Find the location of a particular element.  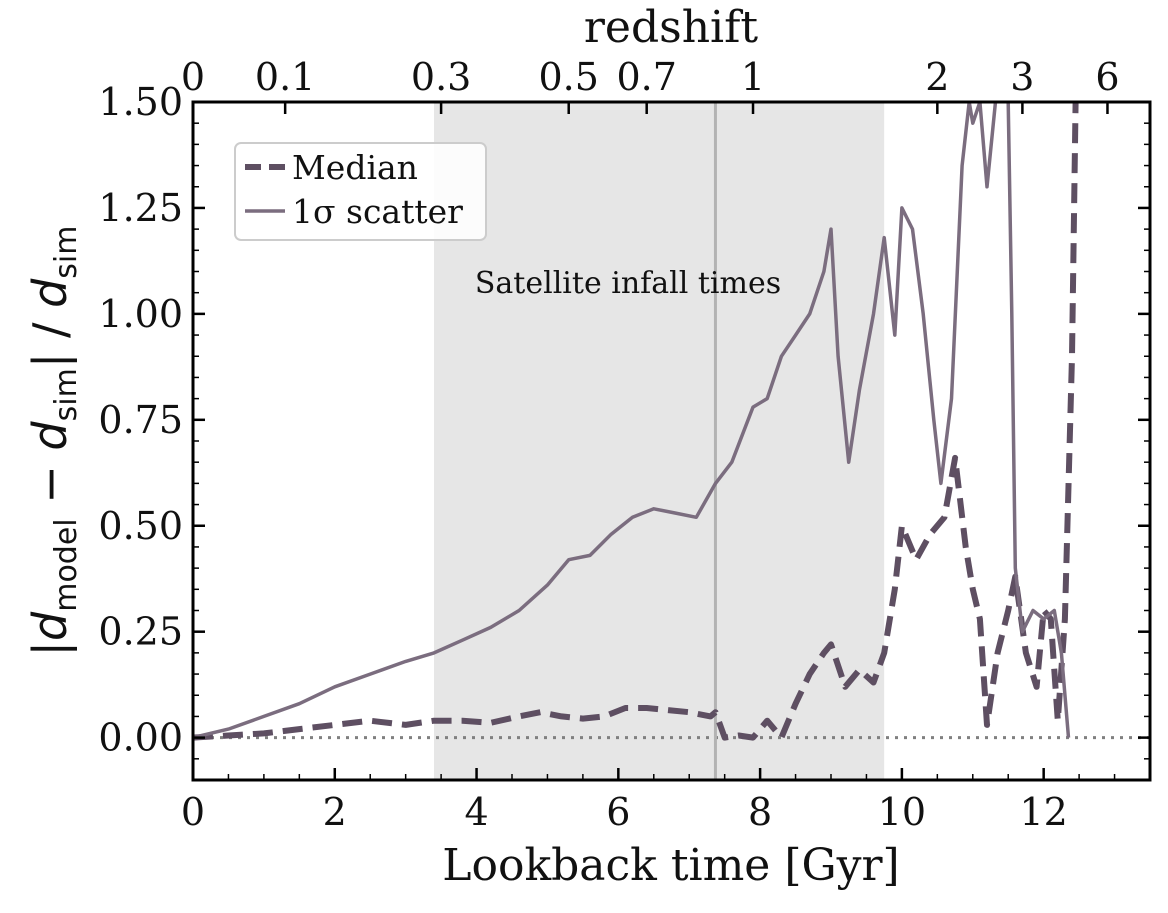

redshift-tick-label: 6 is located at coordinates (1107, 77).